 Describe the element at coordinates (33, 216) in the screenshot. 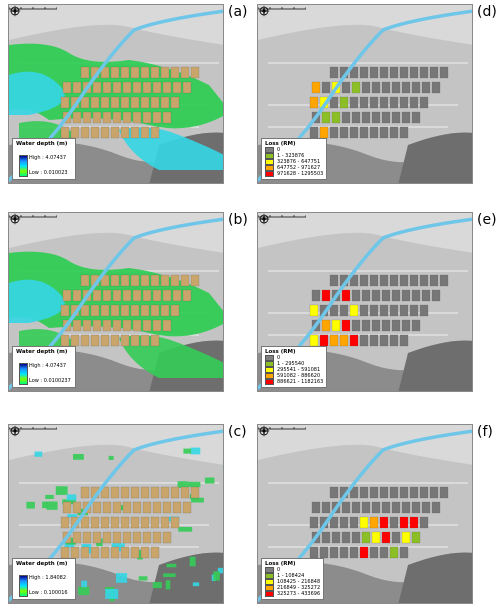

I see `scale-bar` at that location.